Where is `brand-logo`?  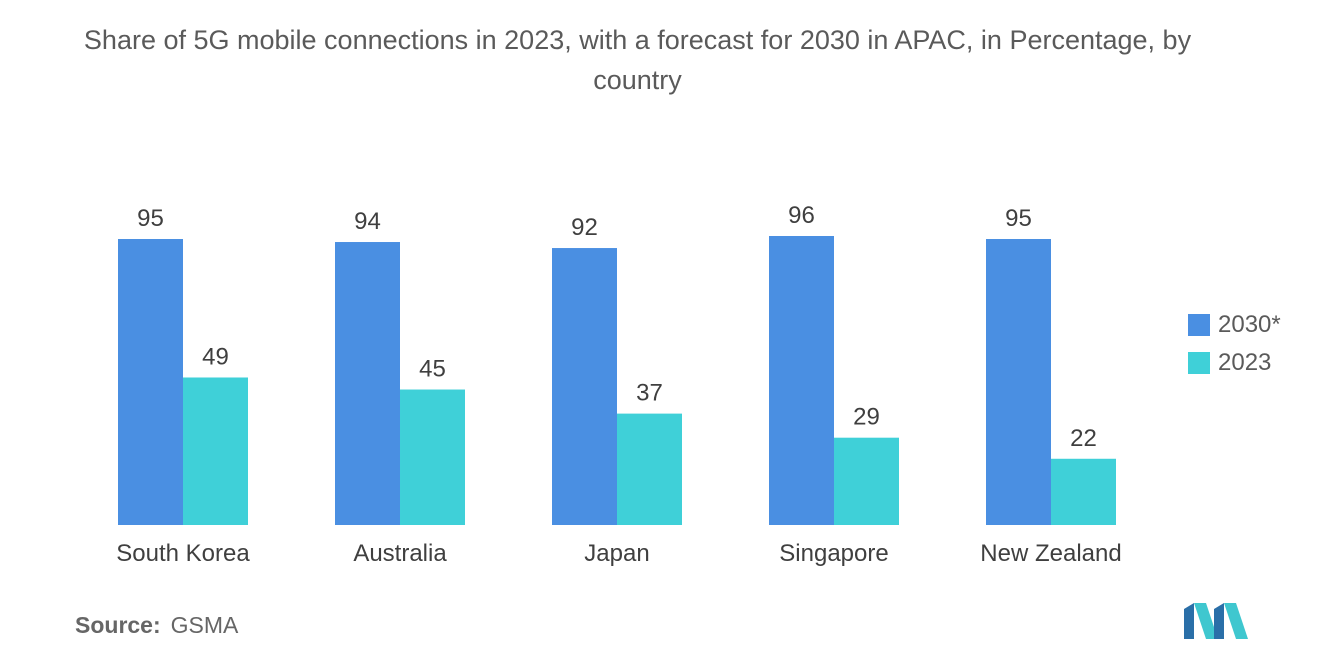 brand-logo is located at coordinates (1216, 621).